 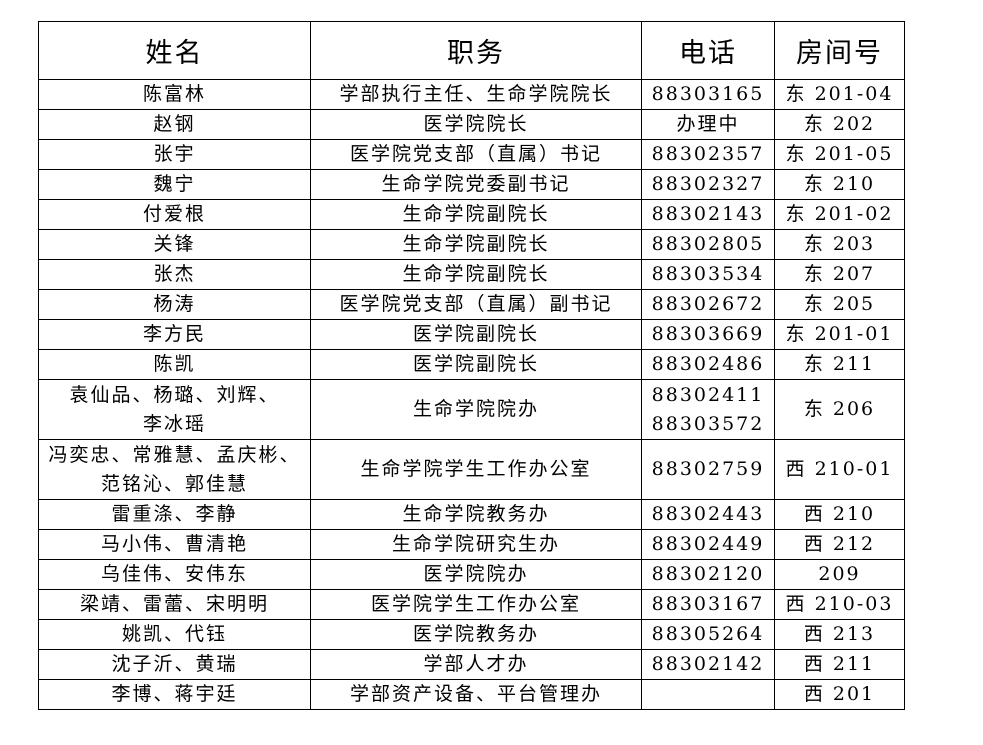 I want to click on cell-phone: 88302759, so click(x=708, y=469).